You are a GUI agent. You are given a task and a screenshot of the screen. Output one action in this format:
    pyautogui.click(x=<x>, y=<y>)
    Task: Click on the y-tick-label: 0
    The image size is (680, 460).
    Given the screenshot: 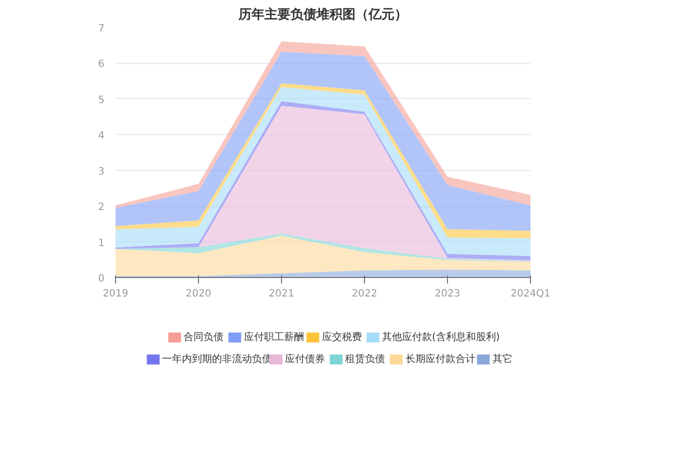 What is the action you would take?
    pyautogui.click(x=101, y=279)
    